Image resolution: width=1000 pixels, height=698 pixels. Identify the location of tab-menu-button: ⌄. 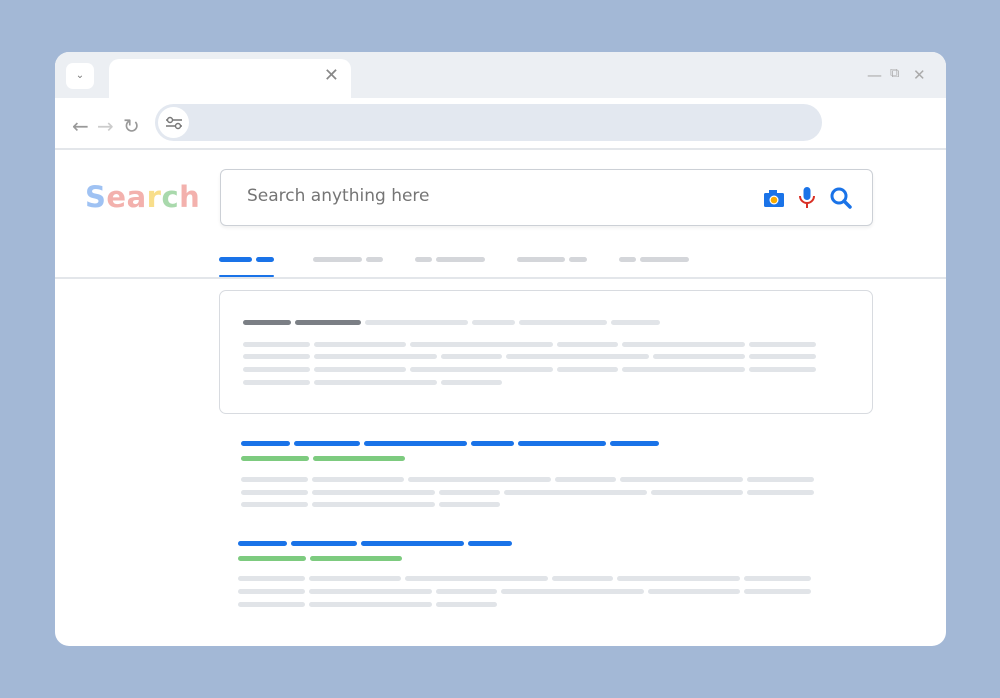
(80, 76).